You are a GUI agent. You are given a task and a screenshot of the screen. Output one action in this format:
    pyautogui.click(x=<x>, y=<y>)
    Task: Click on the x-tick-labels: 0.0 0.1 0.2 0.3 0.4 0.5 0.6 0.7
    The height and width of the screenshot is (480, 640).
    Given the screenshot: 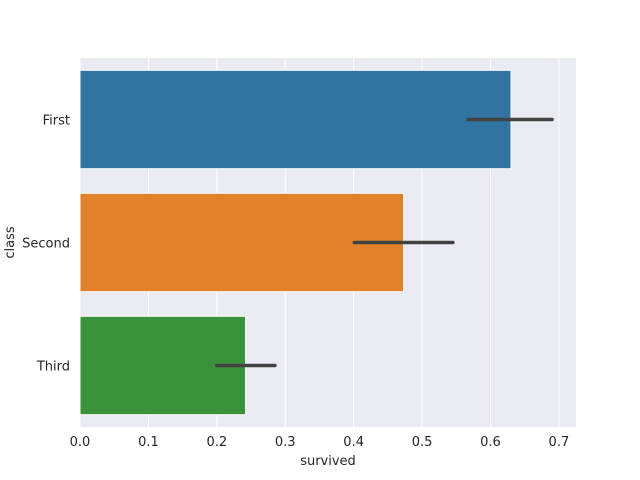 What is the action you would take?
    pyautogui.click(x=320, y=442)
    